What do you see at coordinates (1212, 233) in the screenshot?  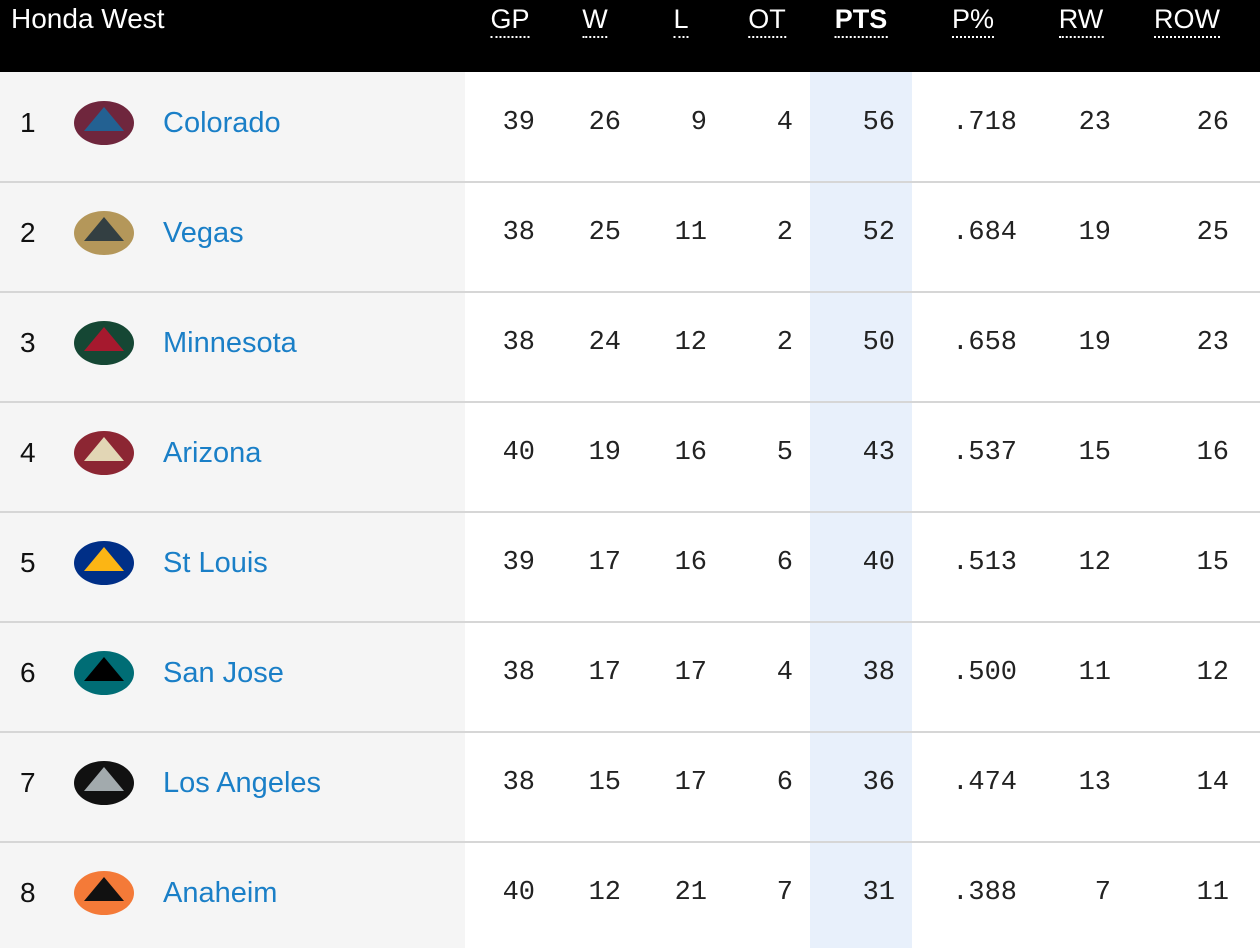 I see `stat-cell: 25` at bounding box center [1212, 233].